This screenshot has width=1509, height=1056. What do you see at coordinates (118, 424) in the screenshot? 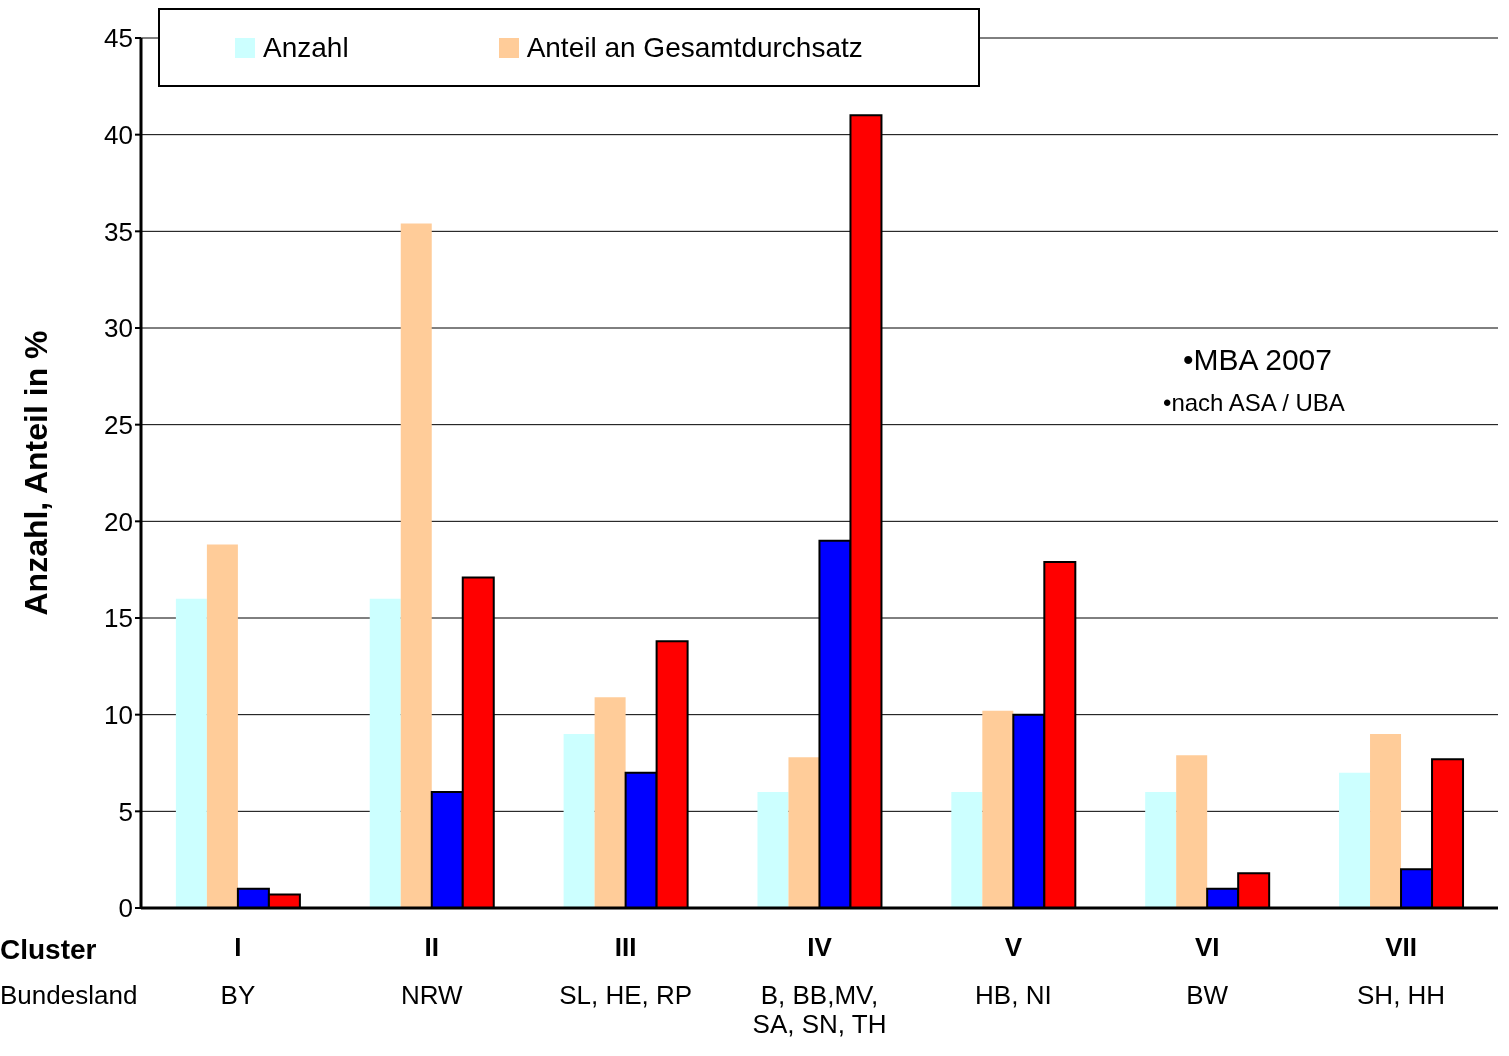
I see `y-tick-label: 25` at bounding box center [118, 424].